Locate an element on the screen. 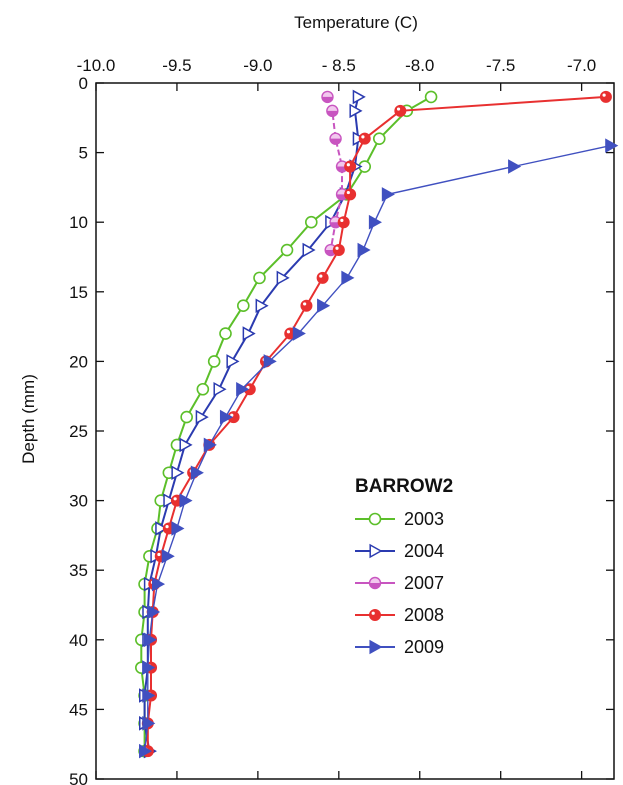  legend-label: 2007 is located at coordinates (424, 583).